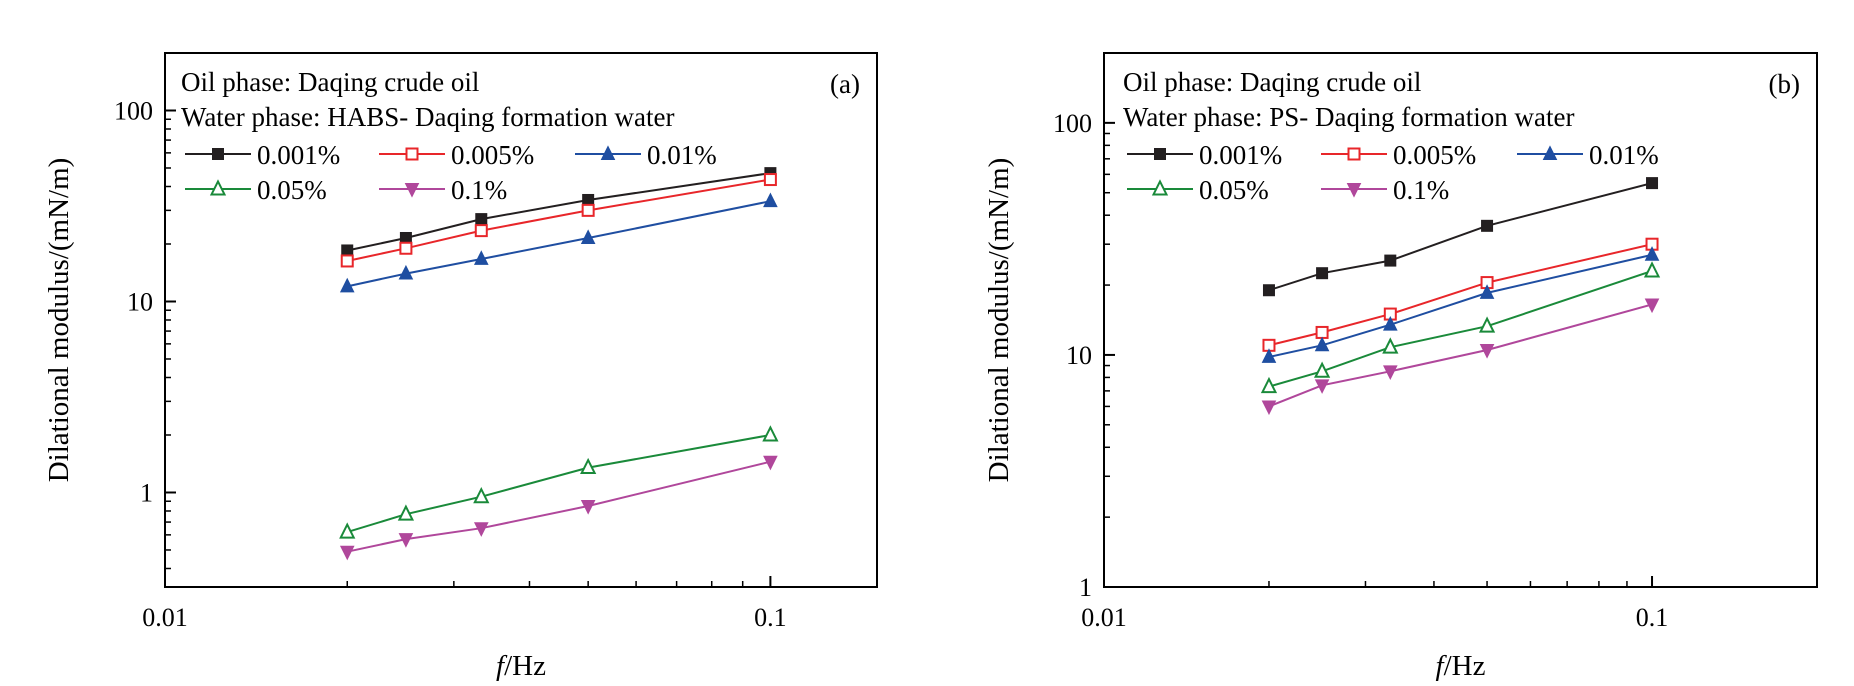  I want to click on y-tick-label: 100, so click(1072, 123).